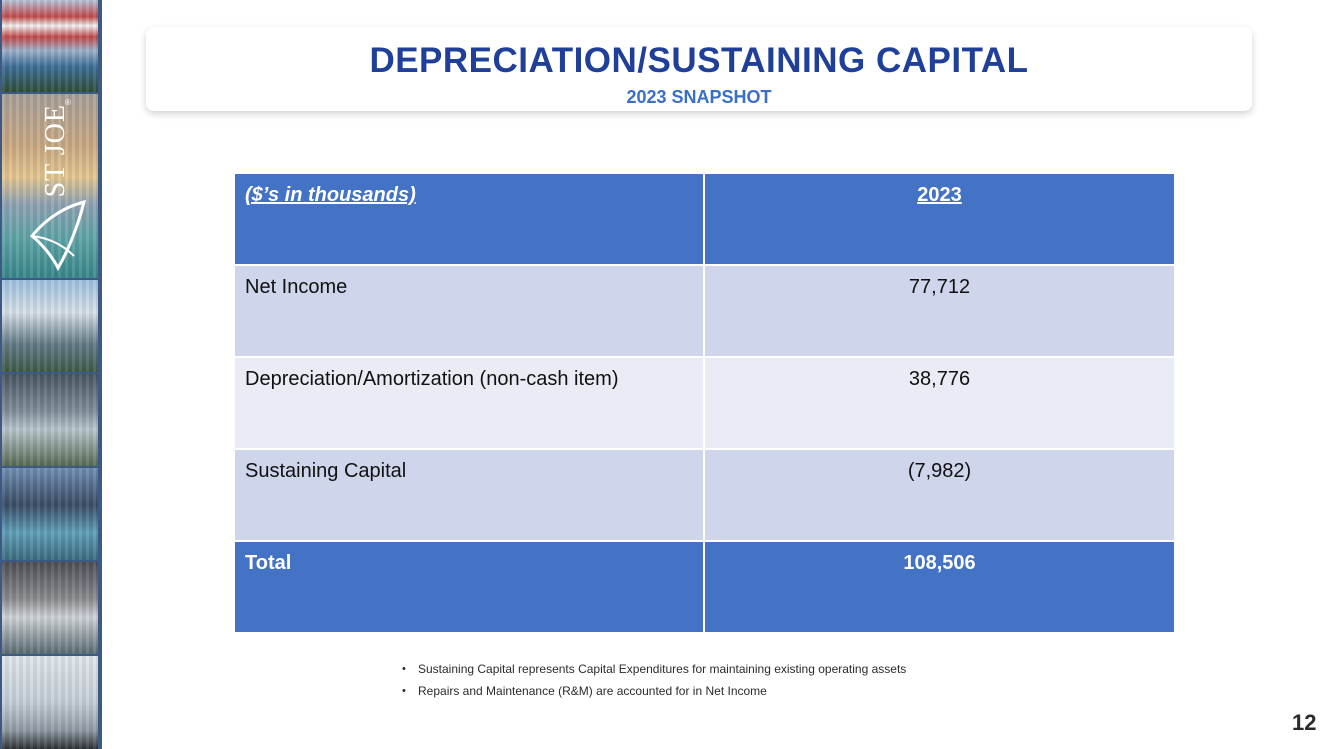 The image size is (1333, 749). I want to click on sunset-photo, so click(50, 186).